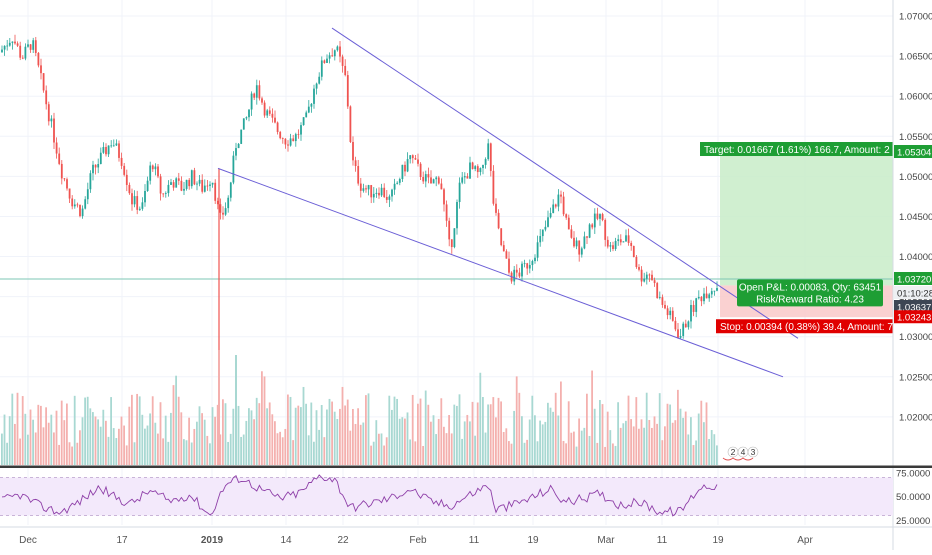 The image size is (932, 555). What do you see at coordinates (914, 308) in the screenshot?
I see `price-label: 1.03637` at bounding box center [914, 308].